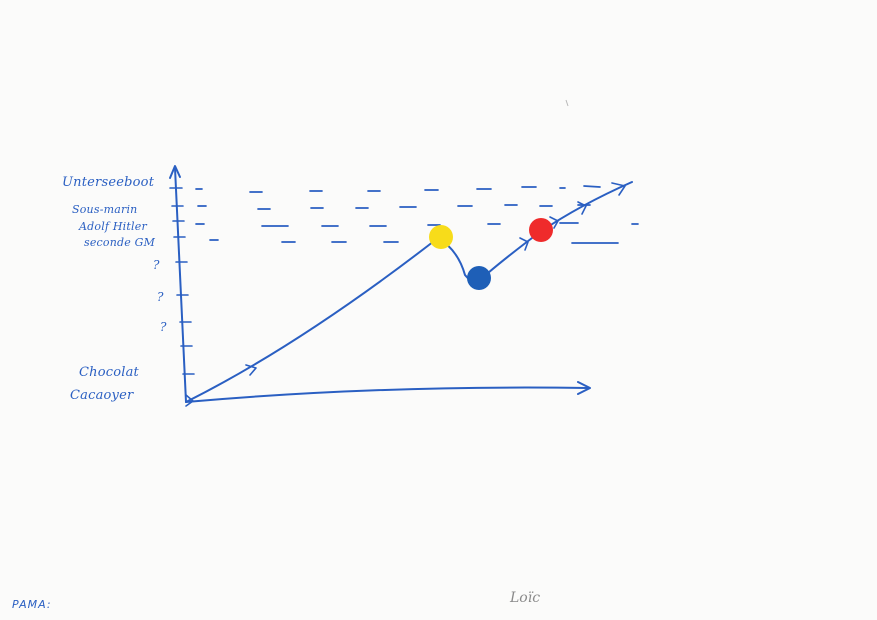  Describe the element at coordinates (584, 388) in the screenshot. I see `x-axis-arrowhead` at that location.